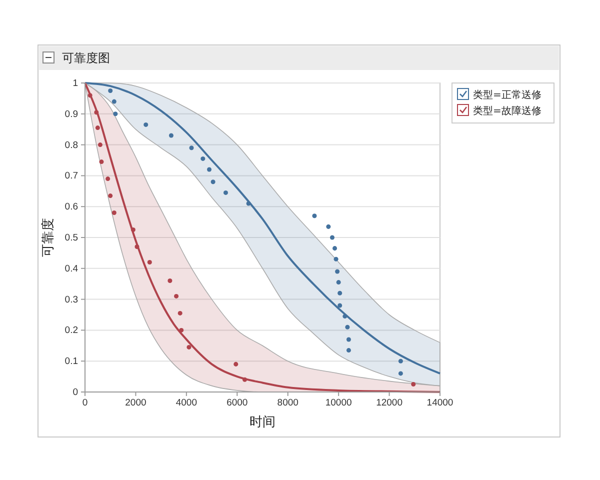 The width and height of the screenshot is (600, 480). What do you see at coordinates (71, 207) in the screenshot?
I see `y-tick-label: 0.6` at bounding box center [71, 207].